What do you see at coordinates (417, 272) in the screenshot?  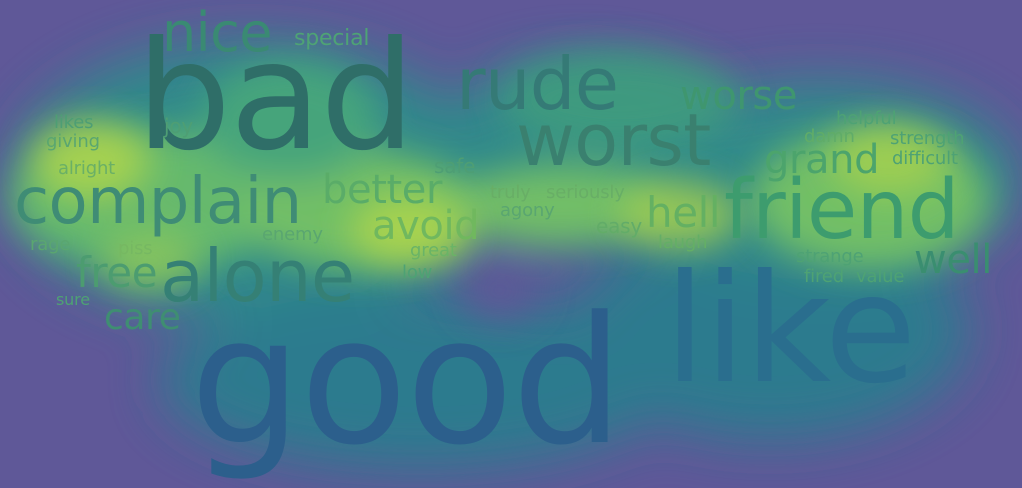 I see `word-low: low` at bounding box center [417, 272].